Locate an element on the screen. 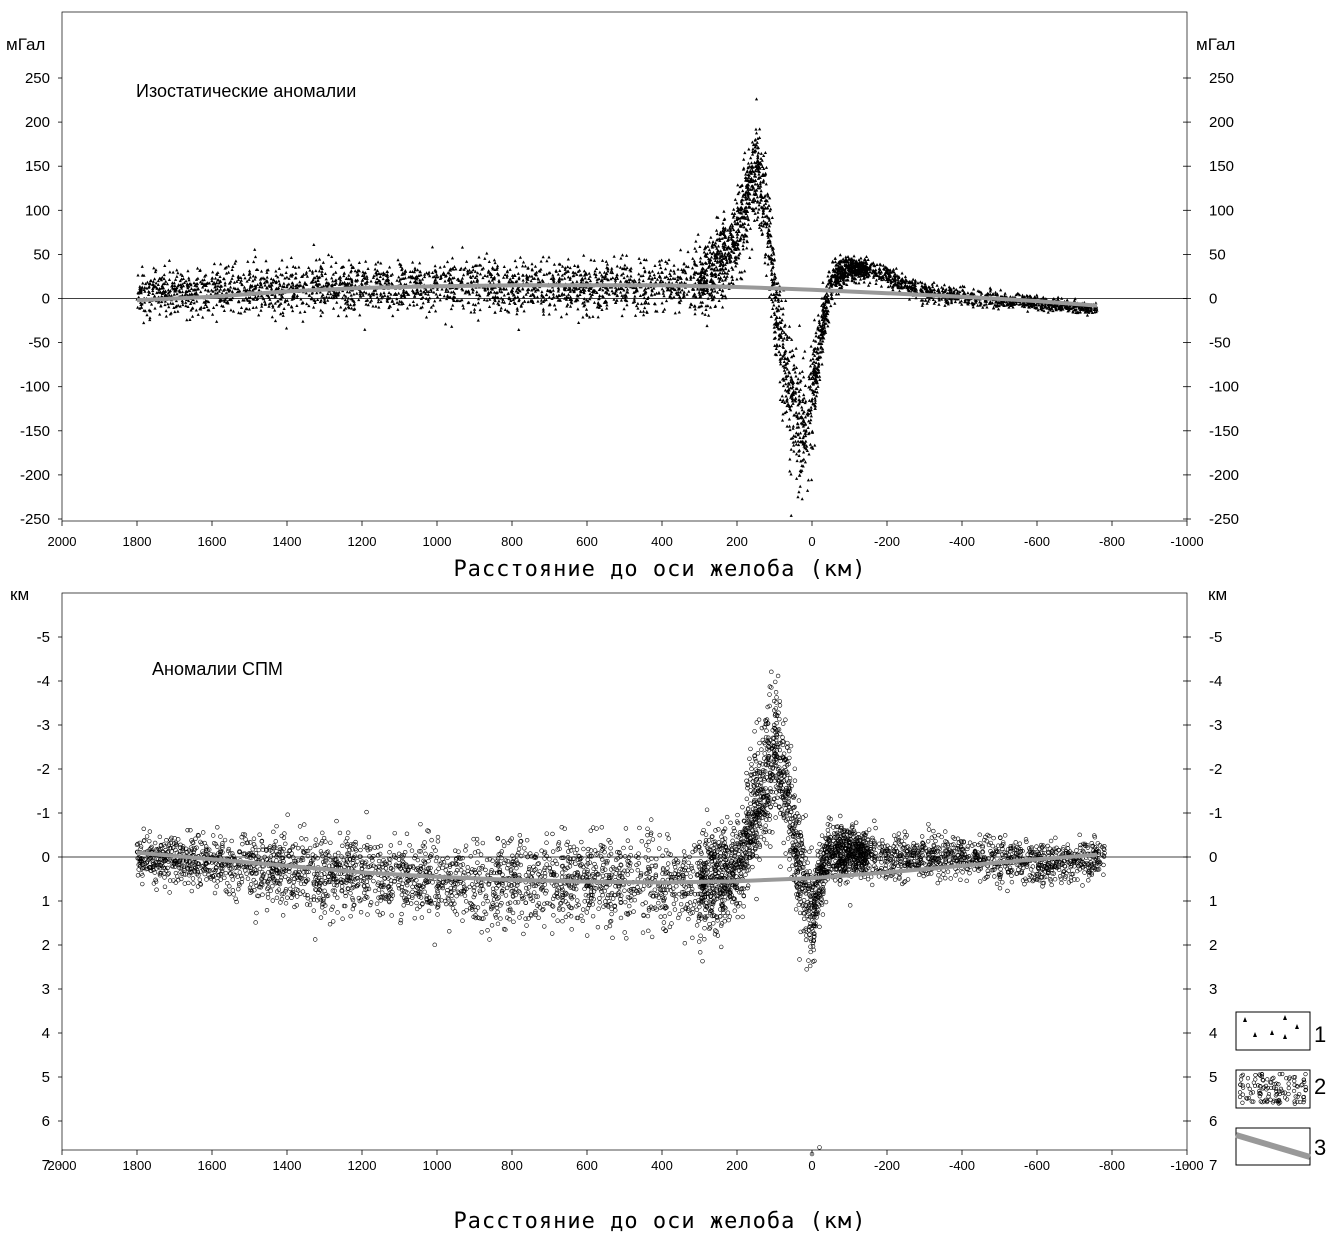  isostatic-xtick-label: 1400 is located at coordinates (287, 541).